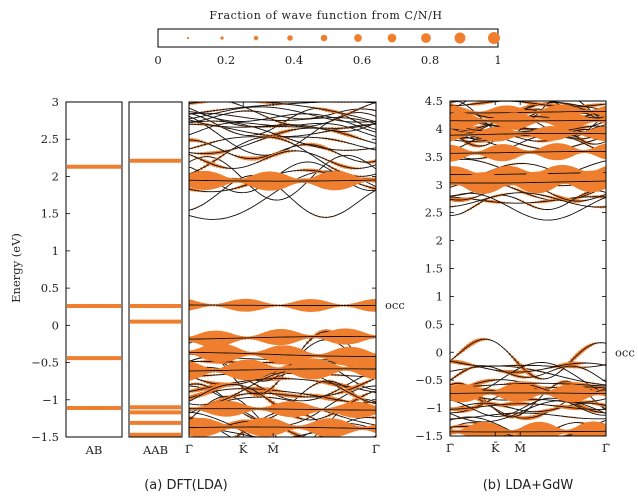  Describe the element at coordinates (155, 450) in the screenshot. I see `panel-a-molecule-label: AAB` at that location.